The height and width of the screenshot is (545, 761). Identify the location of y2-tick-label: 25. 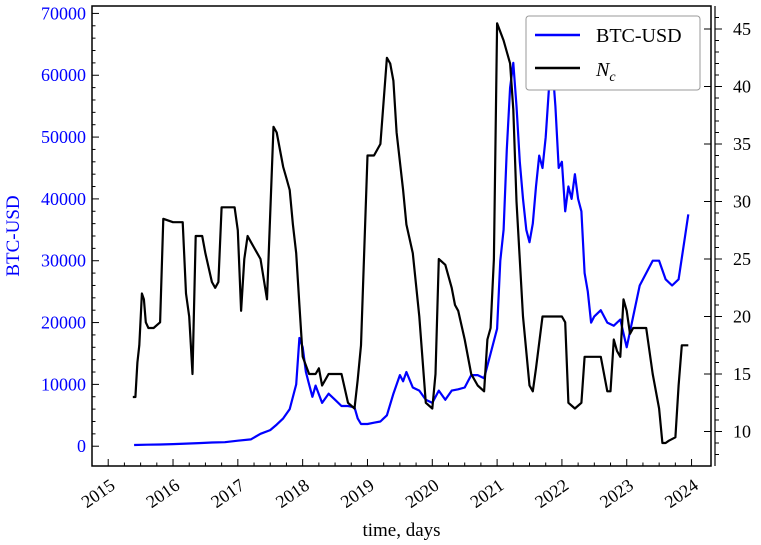
(742, 259).